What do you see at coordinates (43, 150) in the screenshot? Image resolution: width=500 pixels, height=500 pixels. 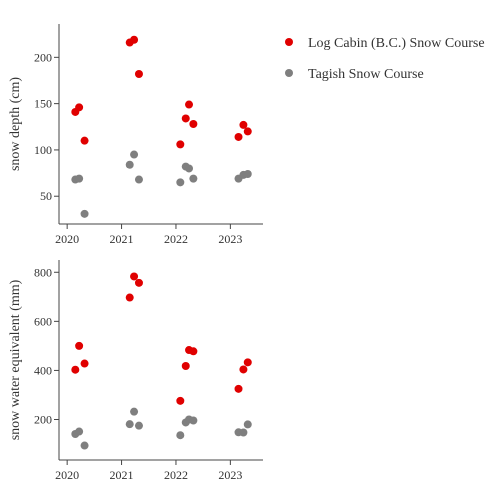 I see `y-tick-label: 100` at bounding box center [43, 150].